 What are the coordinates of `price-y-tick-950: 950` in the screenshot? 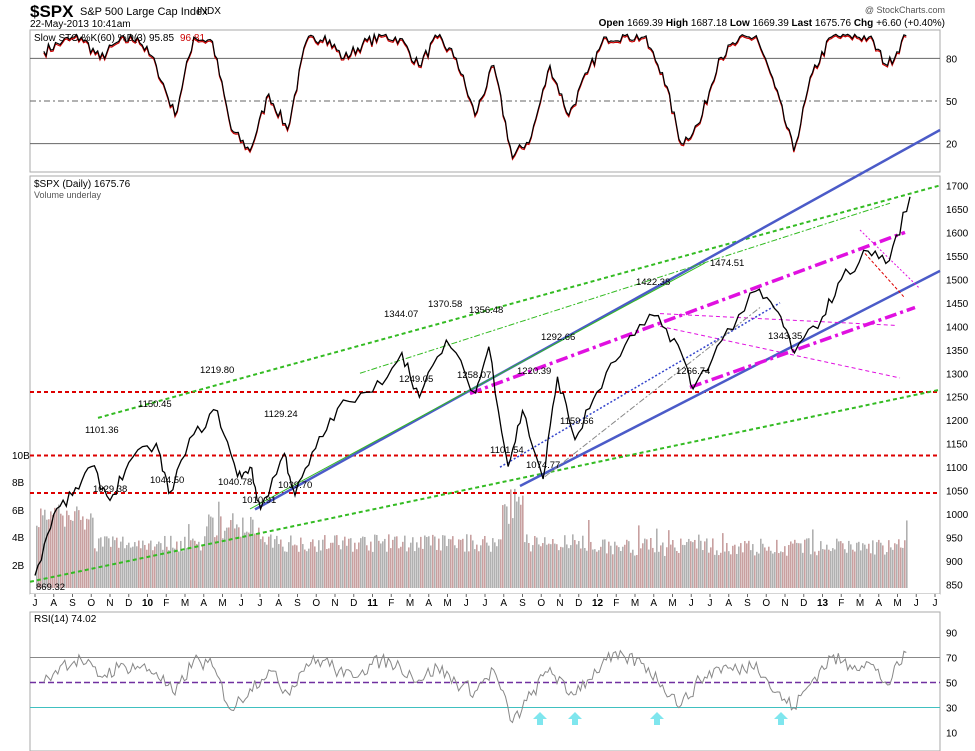 It's located at (954, 539).